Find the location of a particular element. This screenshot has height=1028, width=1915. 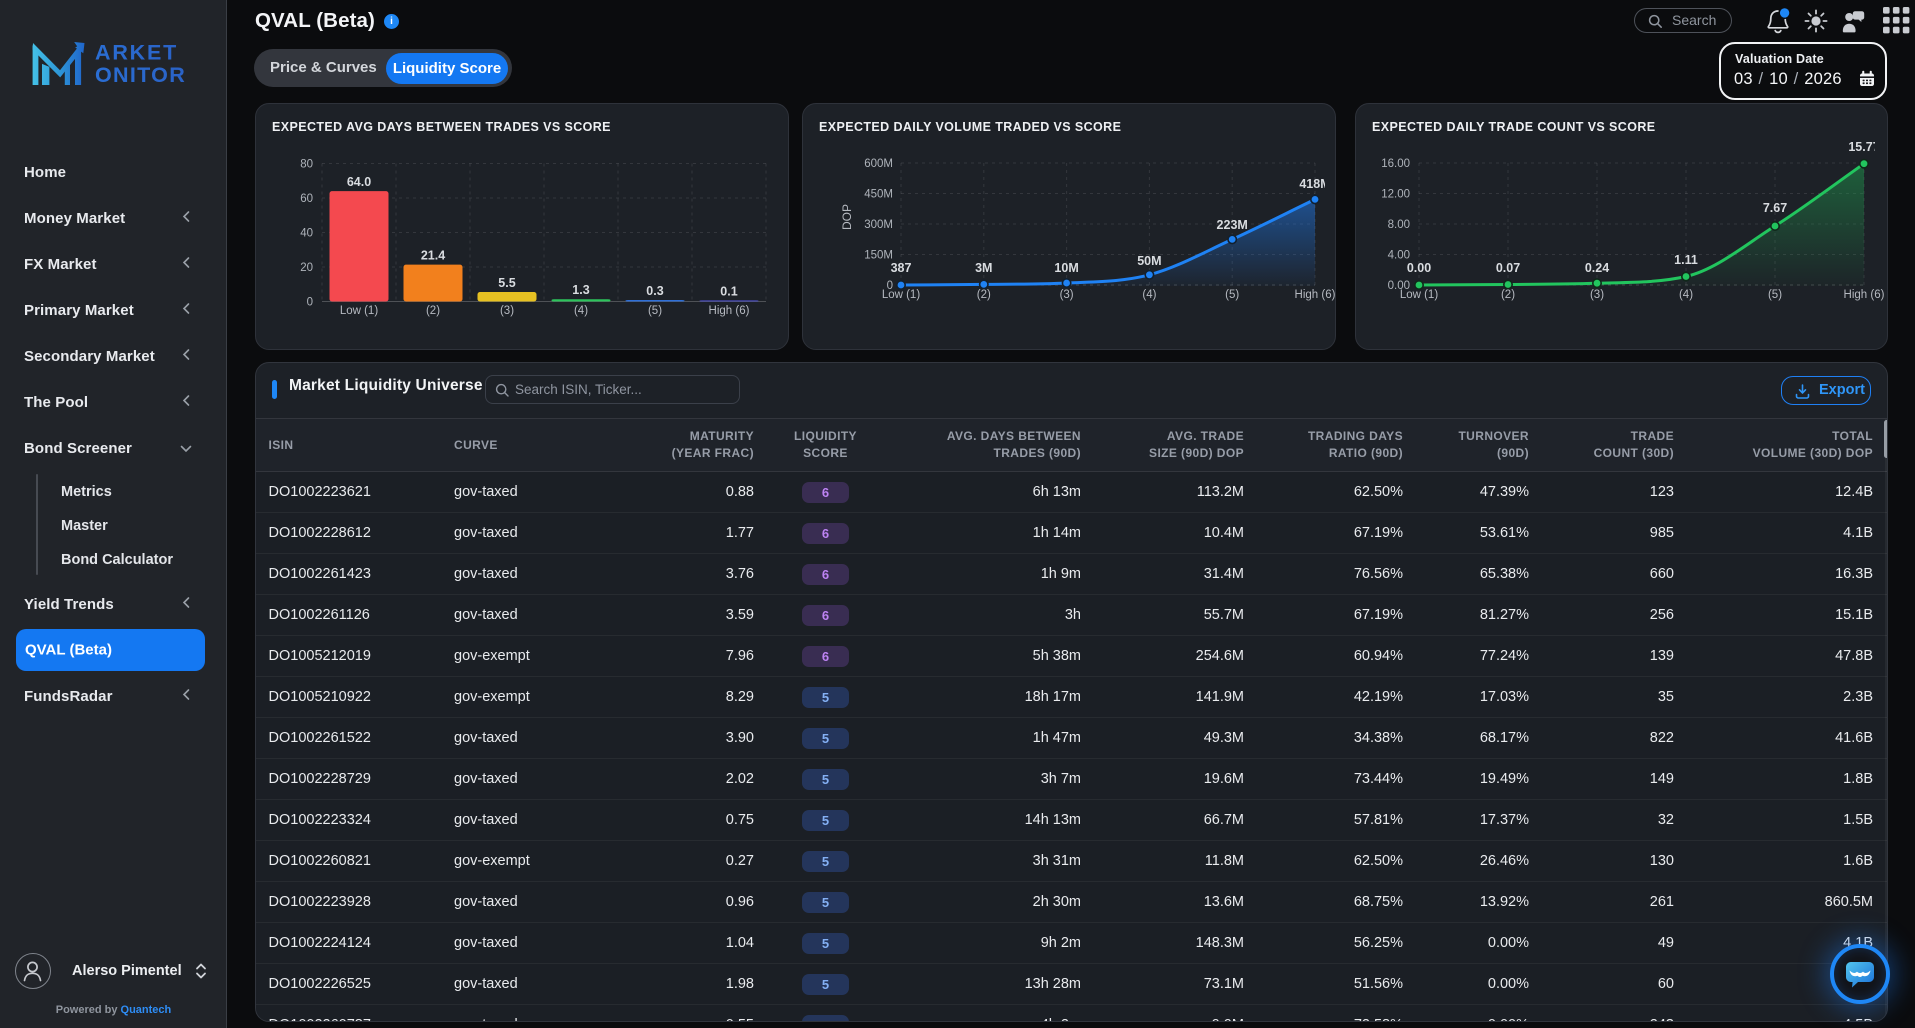

svg-text: 15.77 is located at coordinates (1863, 147).